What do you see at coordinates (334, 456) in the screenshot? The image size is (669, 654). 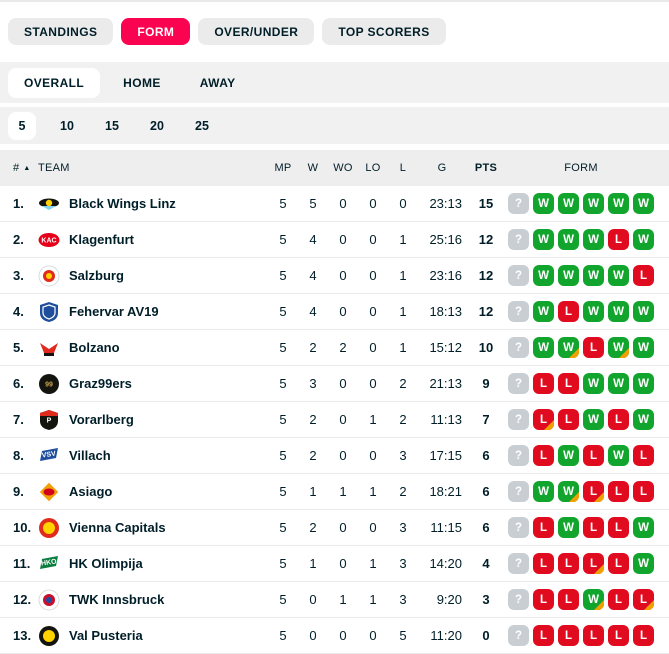 I see `table-row: 8. VSV Villach 5 2 0 0 3 17:15 6? L W L W L` at bounding box center [334, 456].